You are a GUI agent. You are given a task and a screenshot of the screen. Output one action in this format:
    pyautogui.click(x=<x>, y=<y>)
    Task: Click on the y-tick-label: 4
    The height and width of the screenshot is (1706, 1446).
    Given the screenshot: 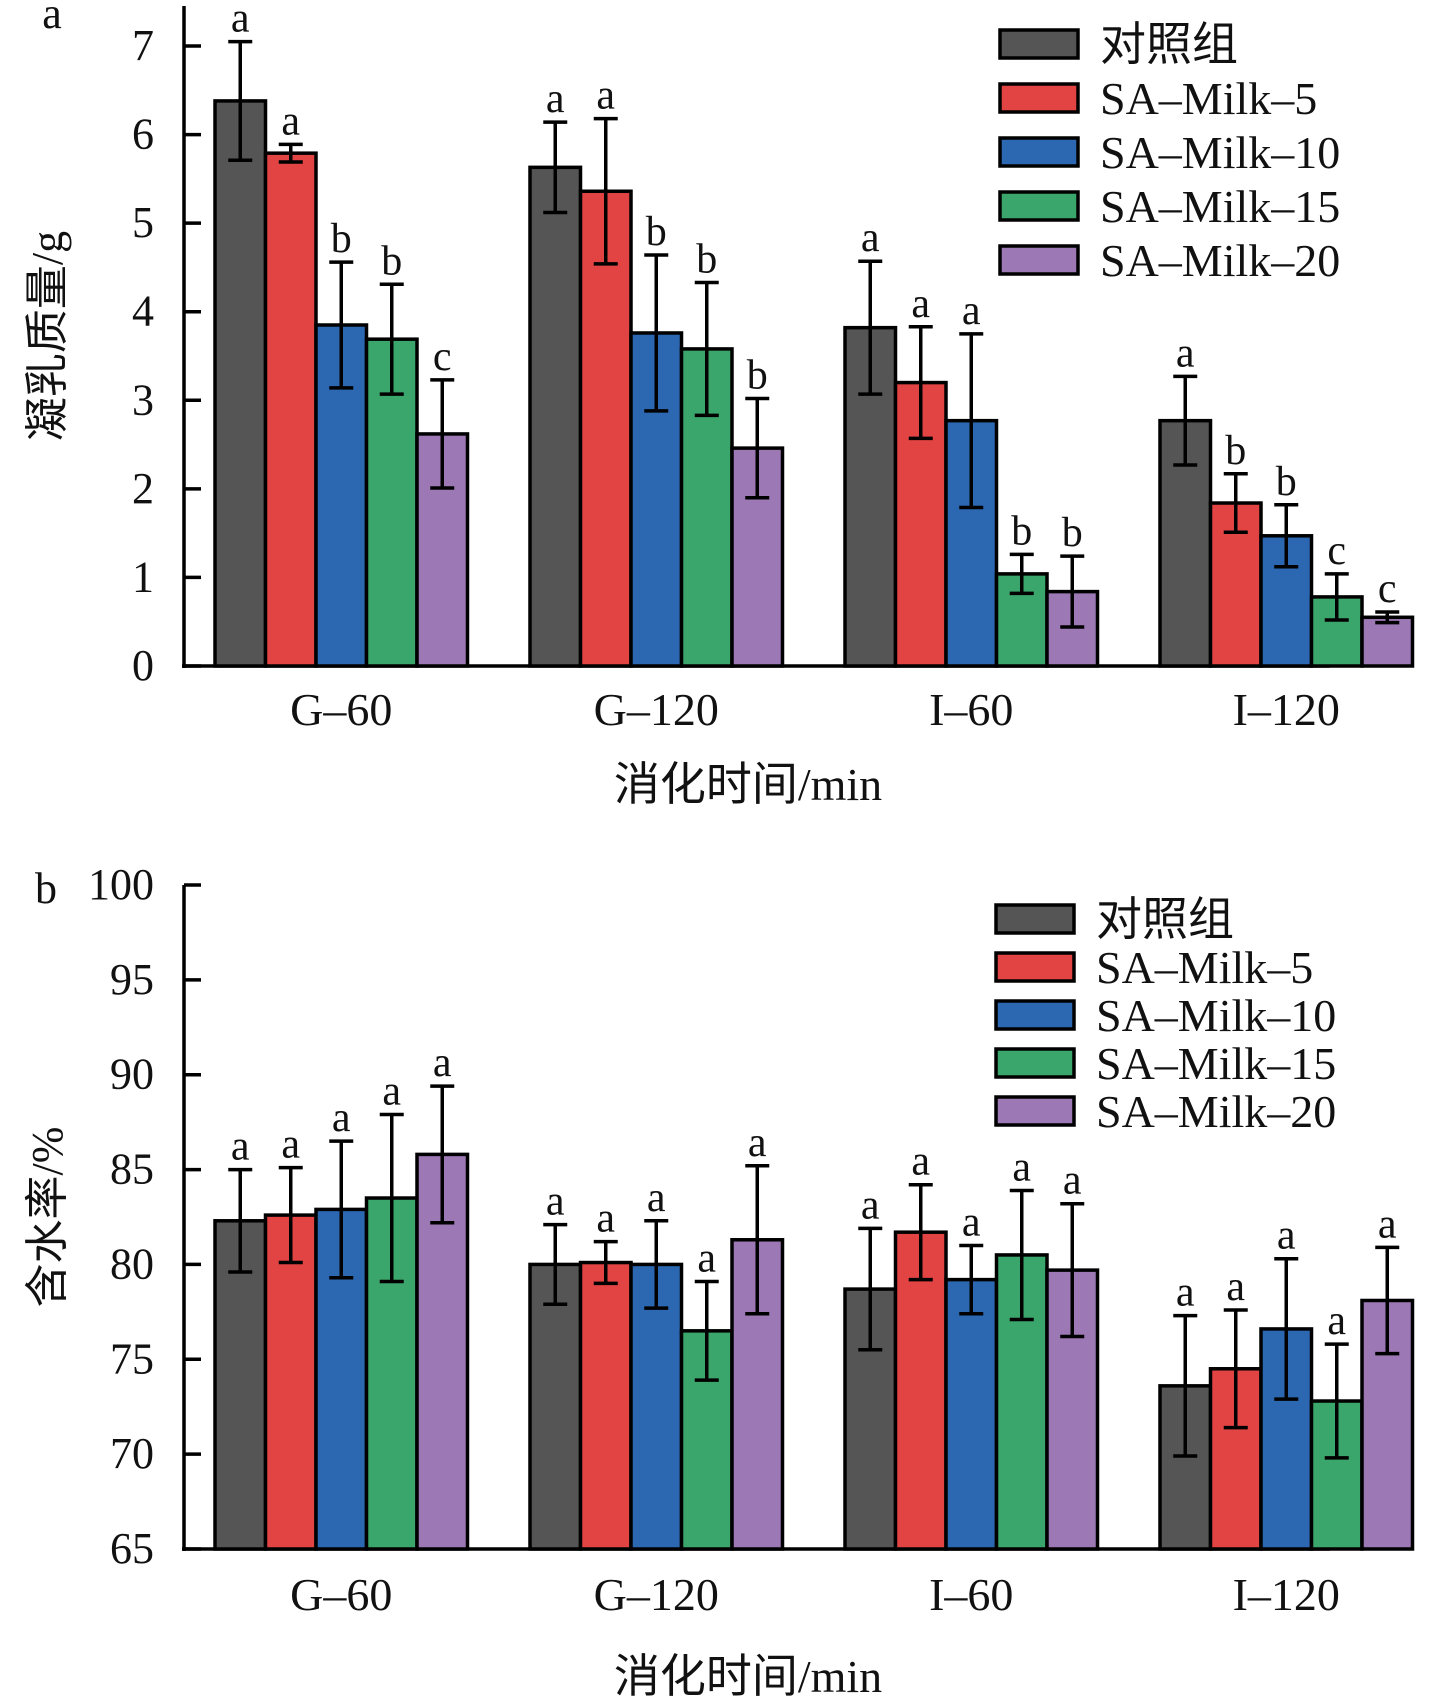 What is the action you would take?
    pyautogui.click(x=143, y=311)
    